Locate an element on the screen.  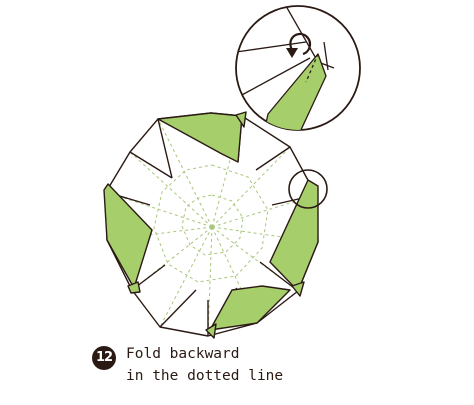
flap-left-tip is located at coordinates (134, 287).